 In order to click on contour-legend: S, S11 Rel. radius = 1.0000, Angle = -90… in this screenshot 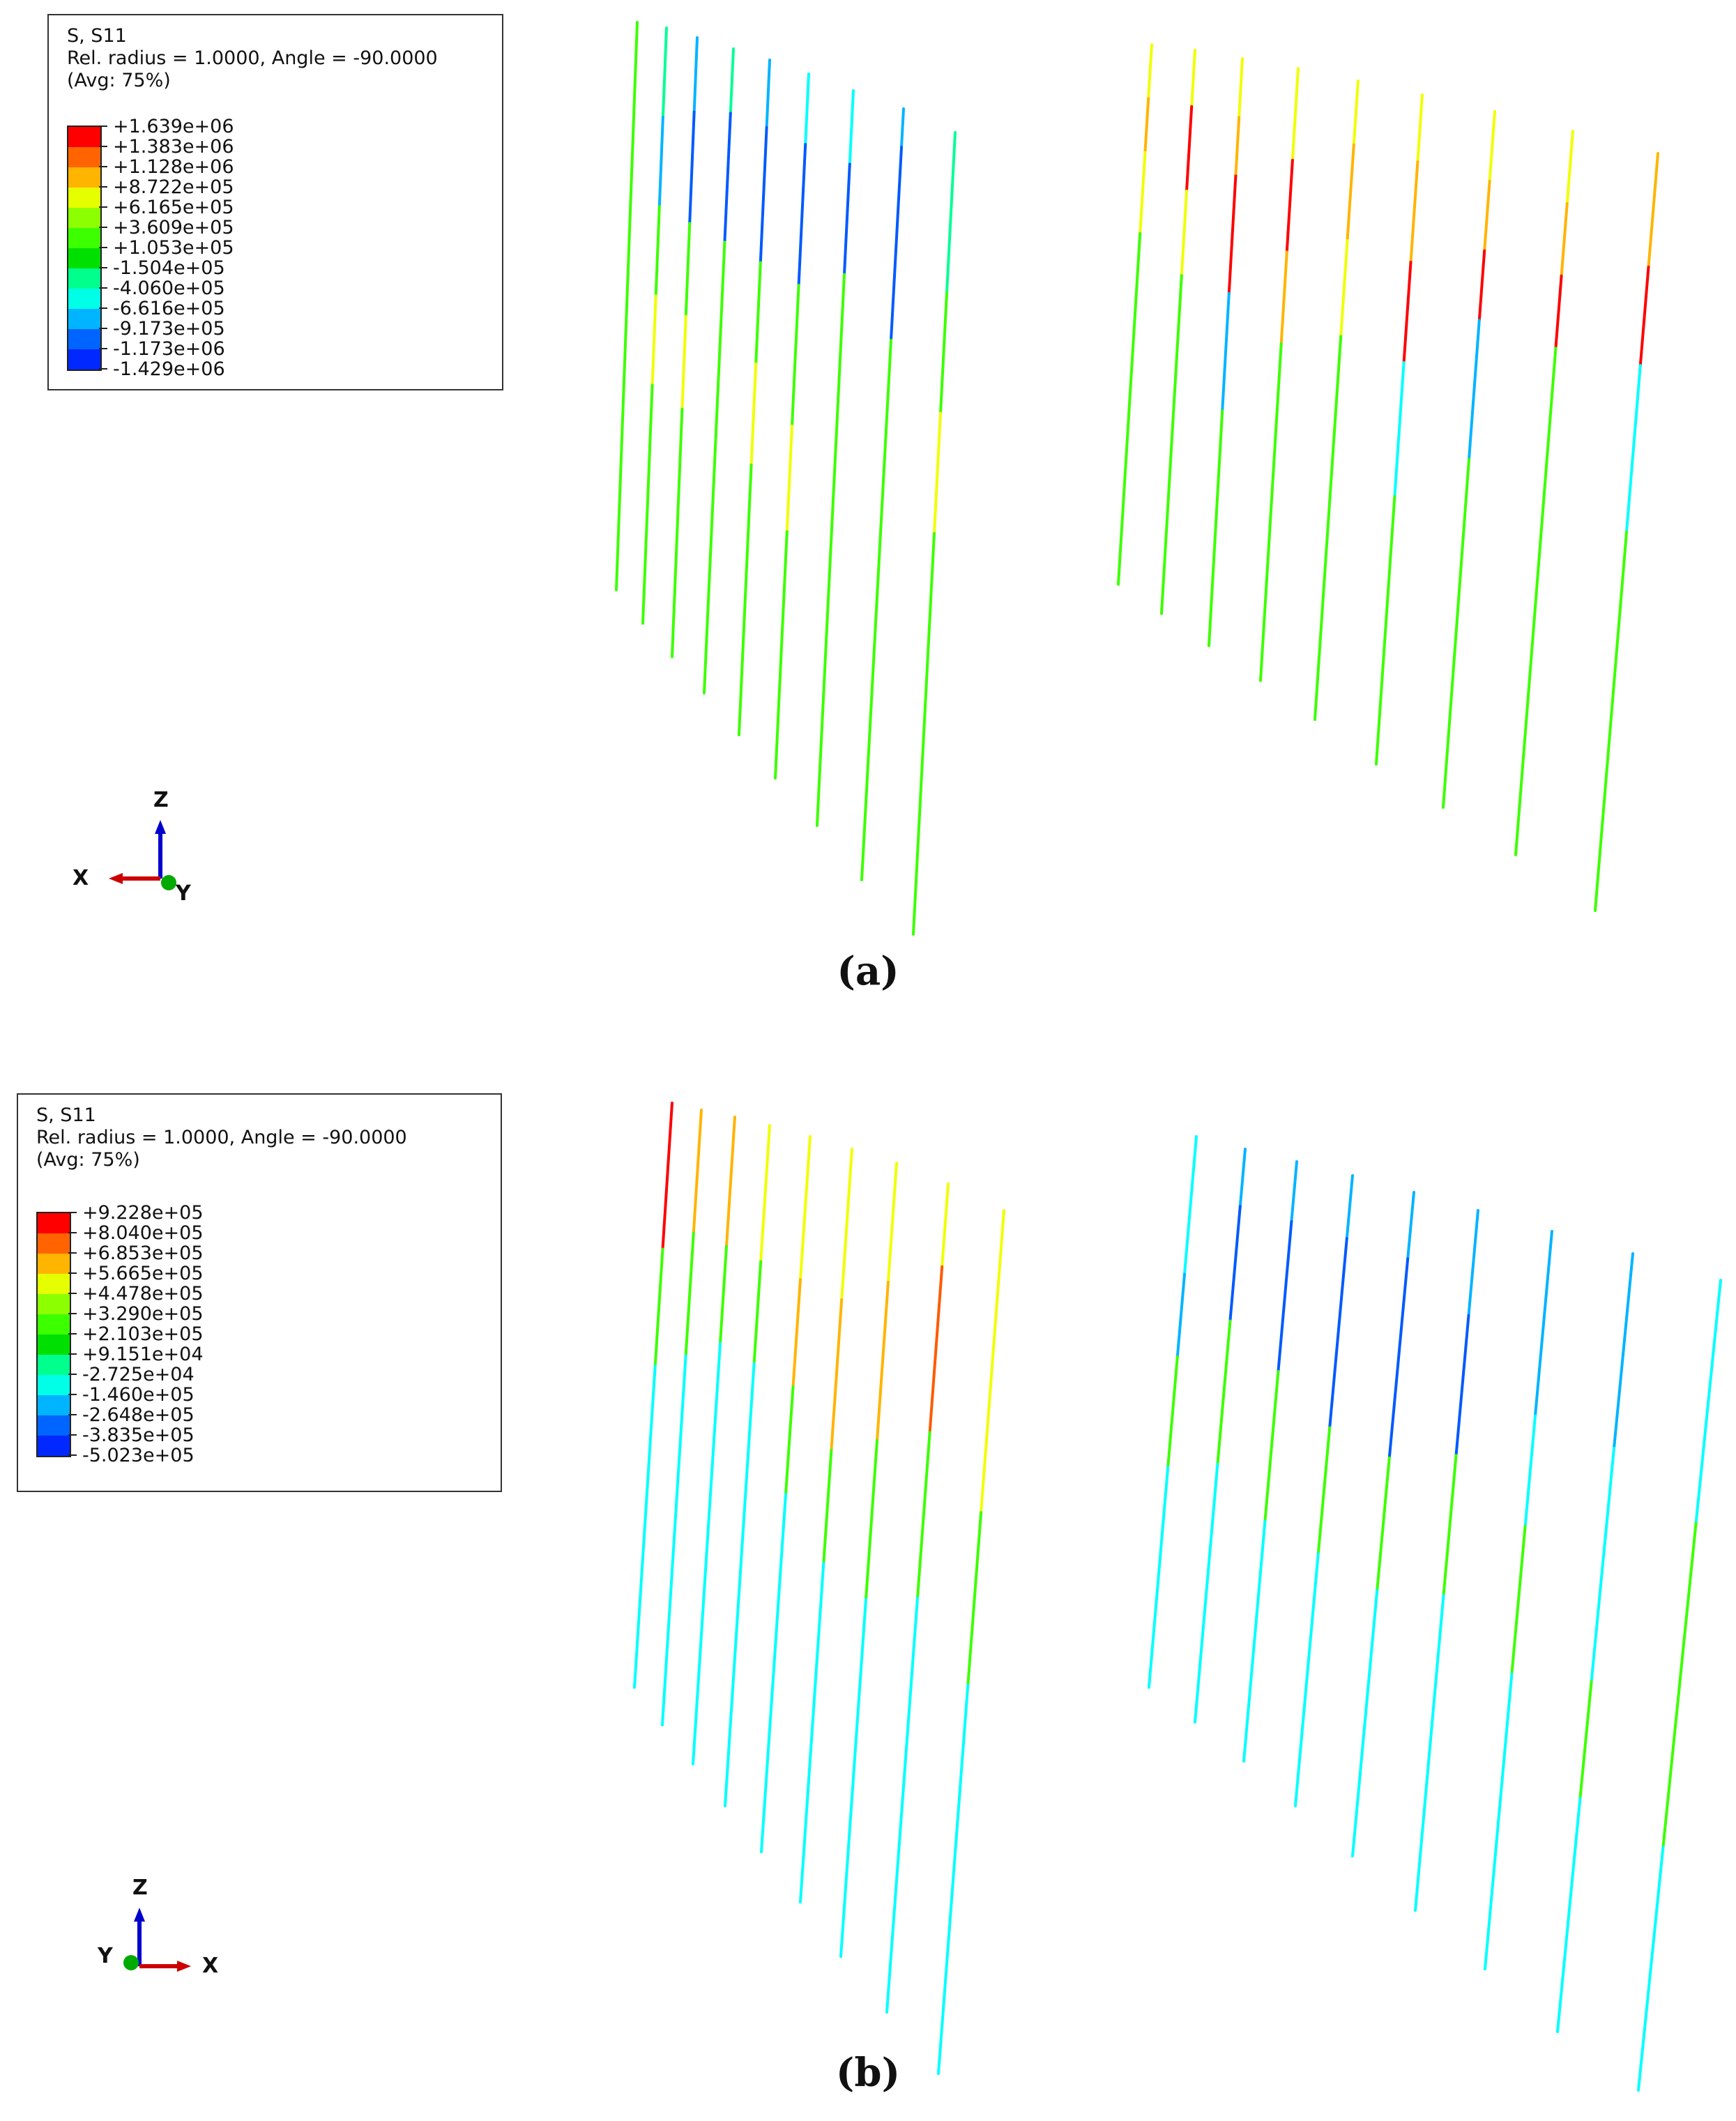, I will do `click(259, 1292)`.